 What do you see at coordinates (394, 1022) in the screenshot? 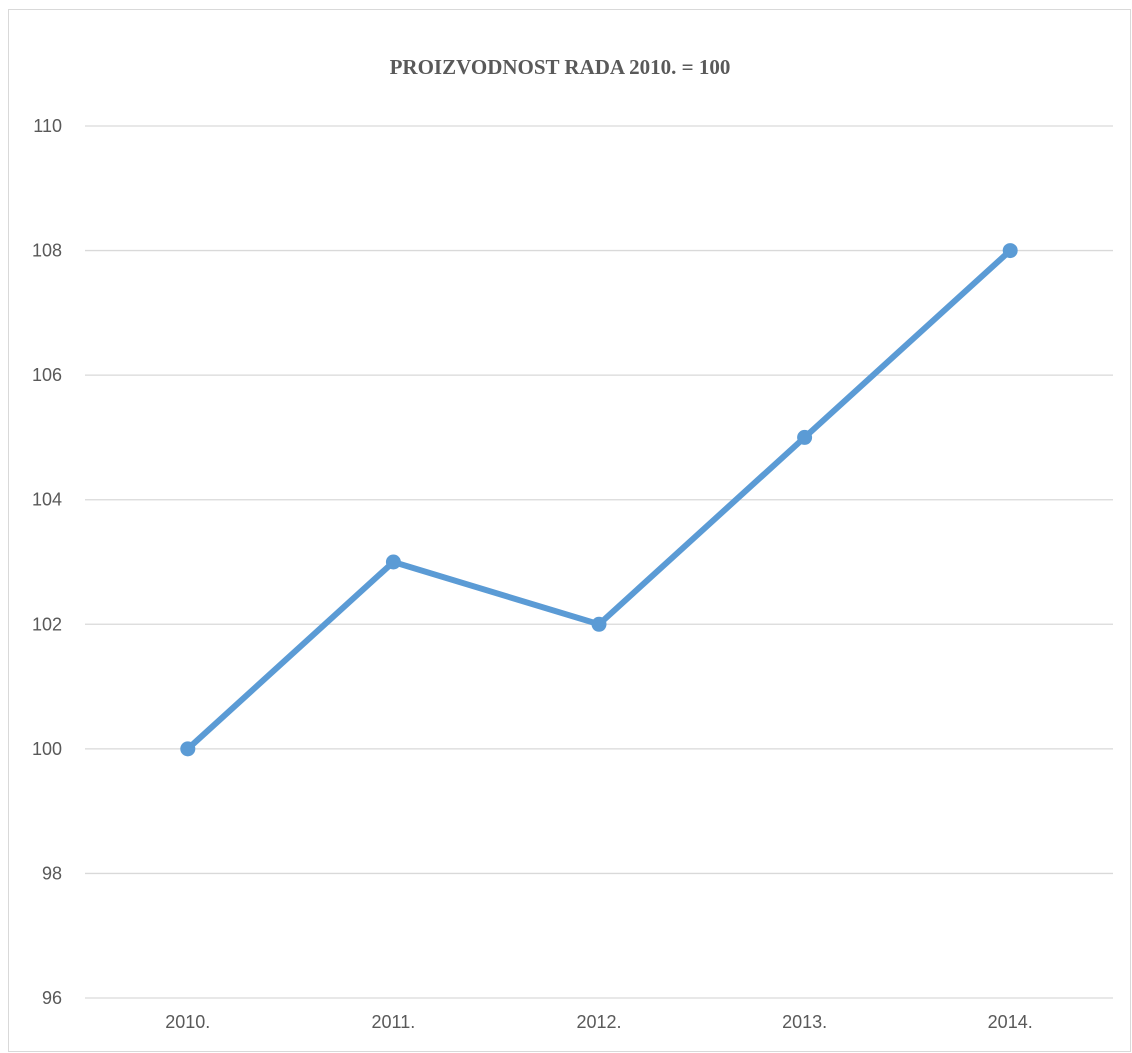
I see `x-tick-label: 2011.` at bounding box center [394, 1022].